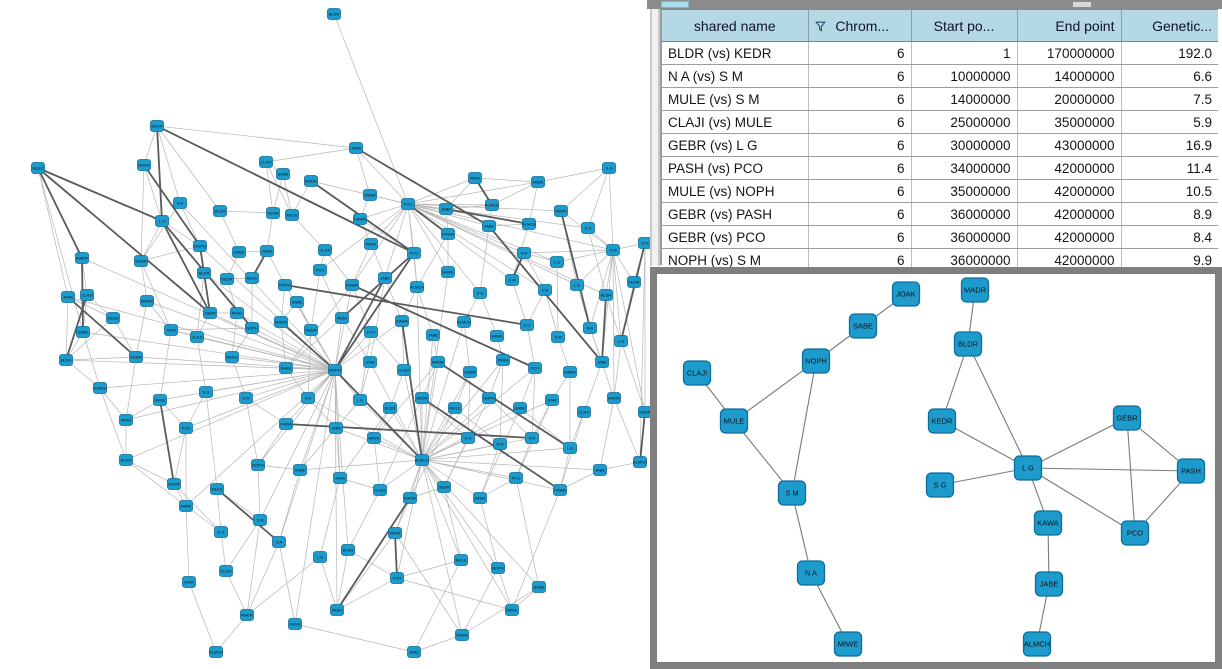 The height and width of the screenshot is (669, 1222). I want to click on table-cell: 8.4, so click(1169, 237).